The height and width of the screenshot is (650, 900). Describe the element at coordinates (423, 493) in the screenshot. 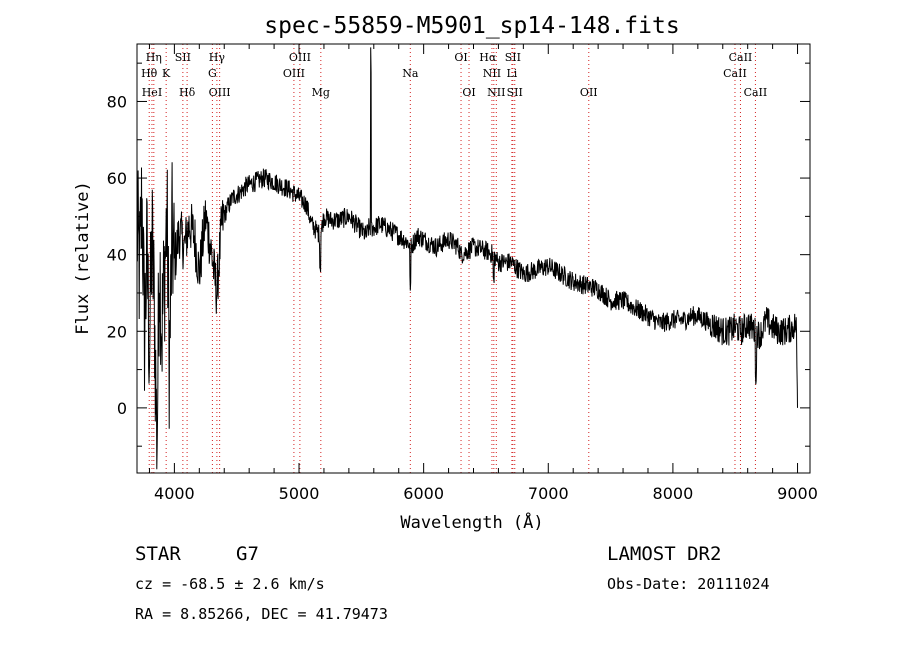

I see `x-tick-label: 6000` at that location.